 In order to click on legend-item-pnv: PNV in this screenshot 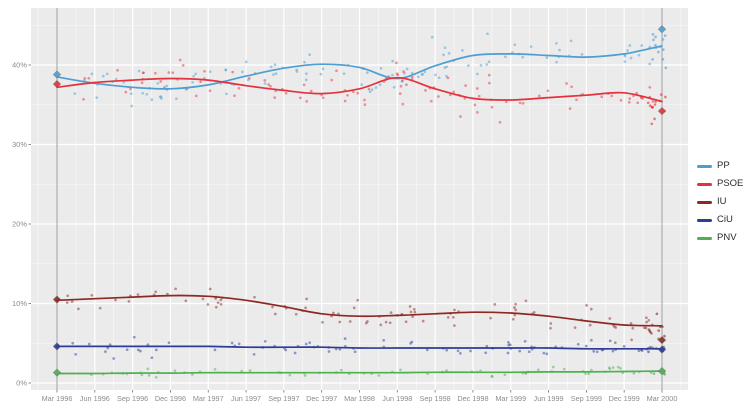, I will do `click(720, 238)`.